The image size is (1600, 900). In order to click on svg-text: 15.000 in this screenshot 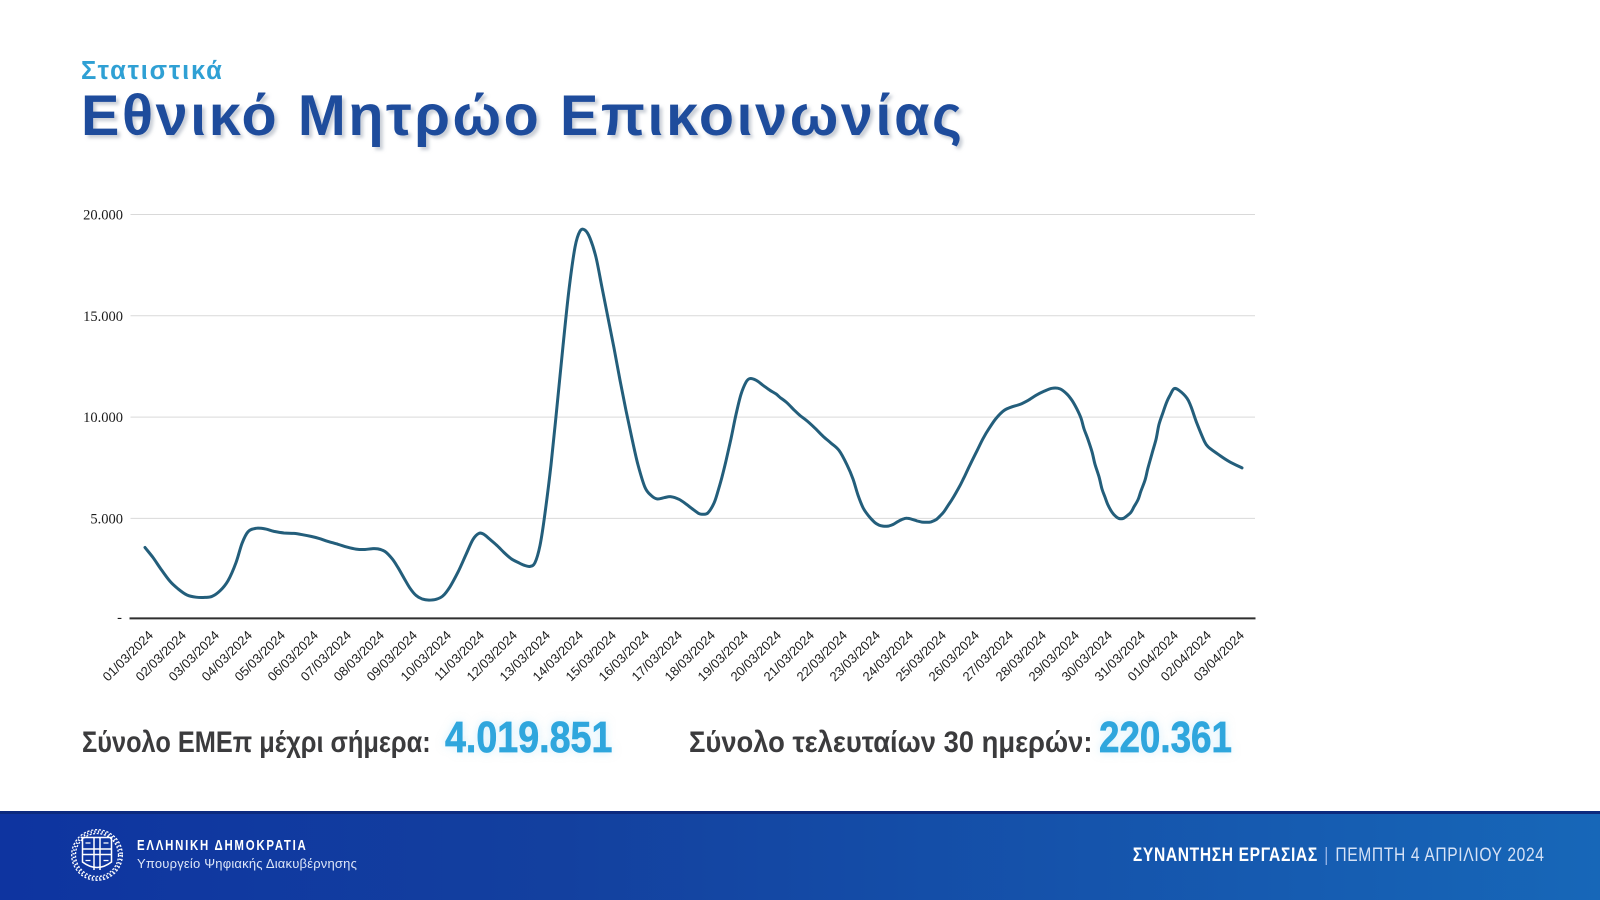, I will do `click(103, 317)`.